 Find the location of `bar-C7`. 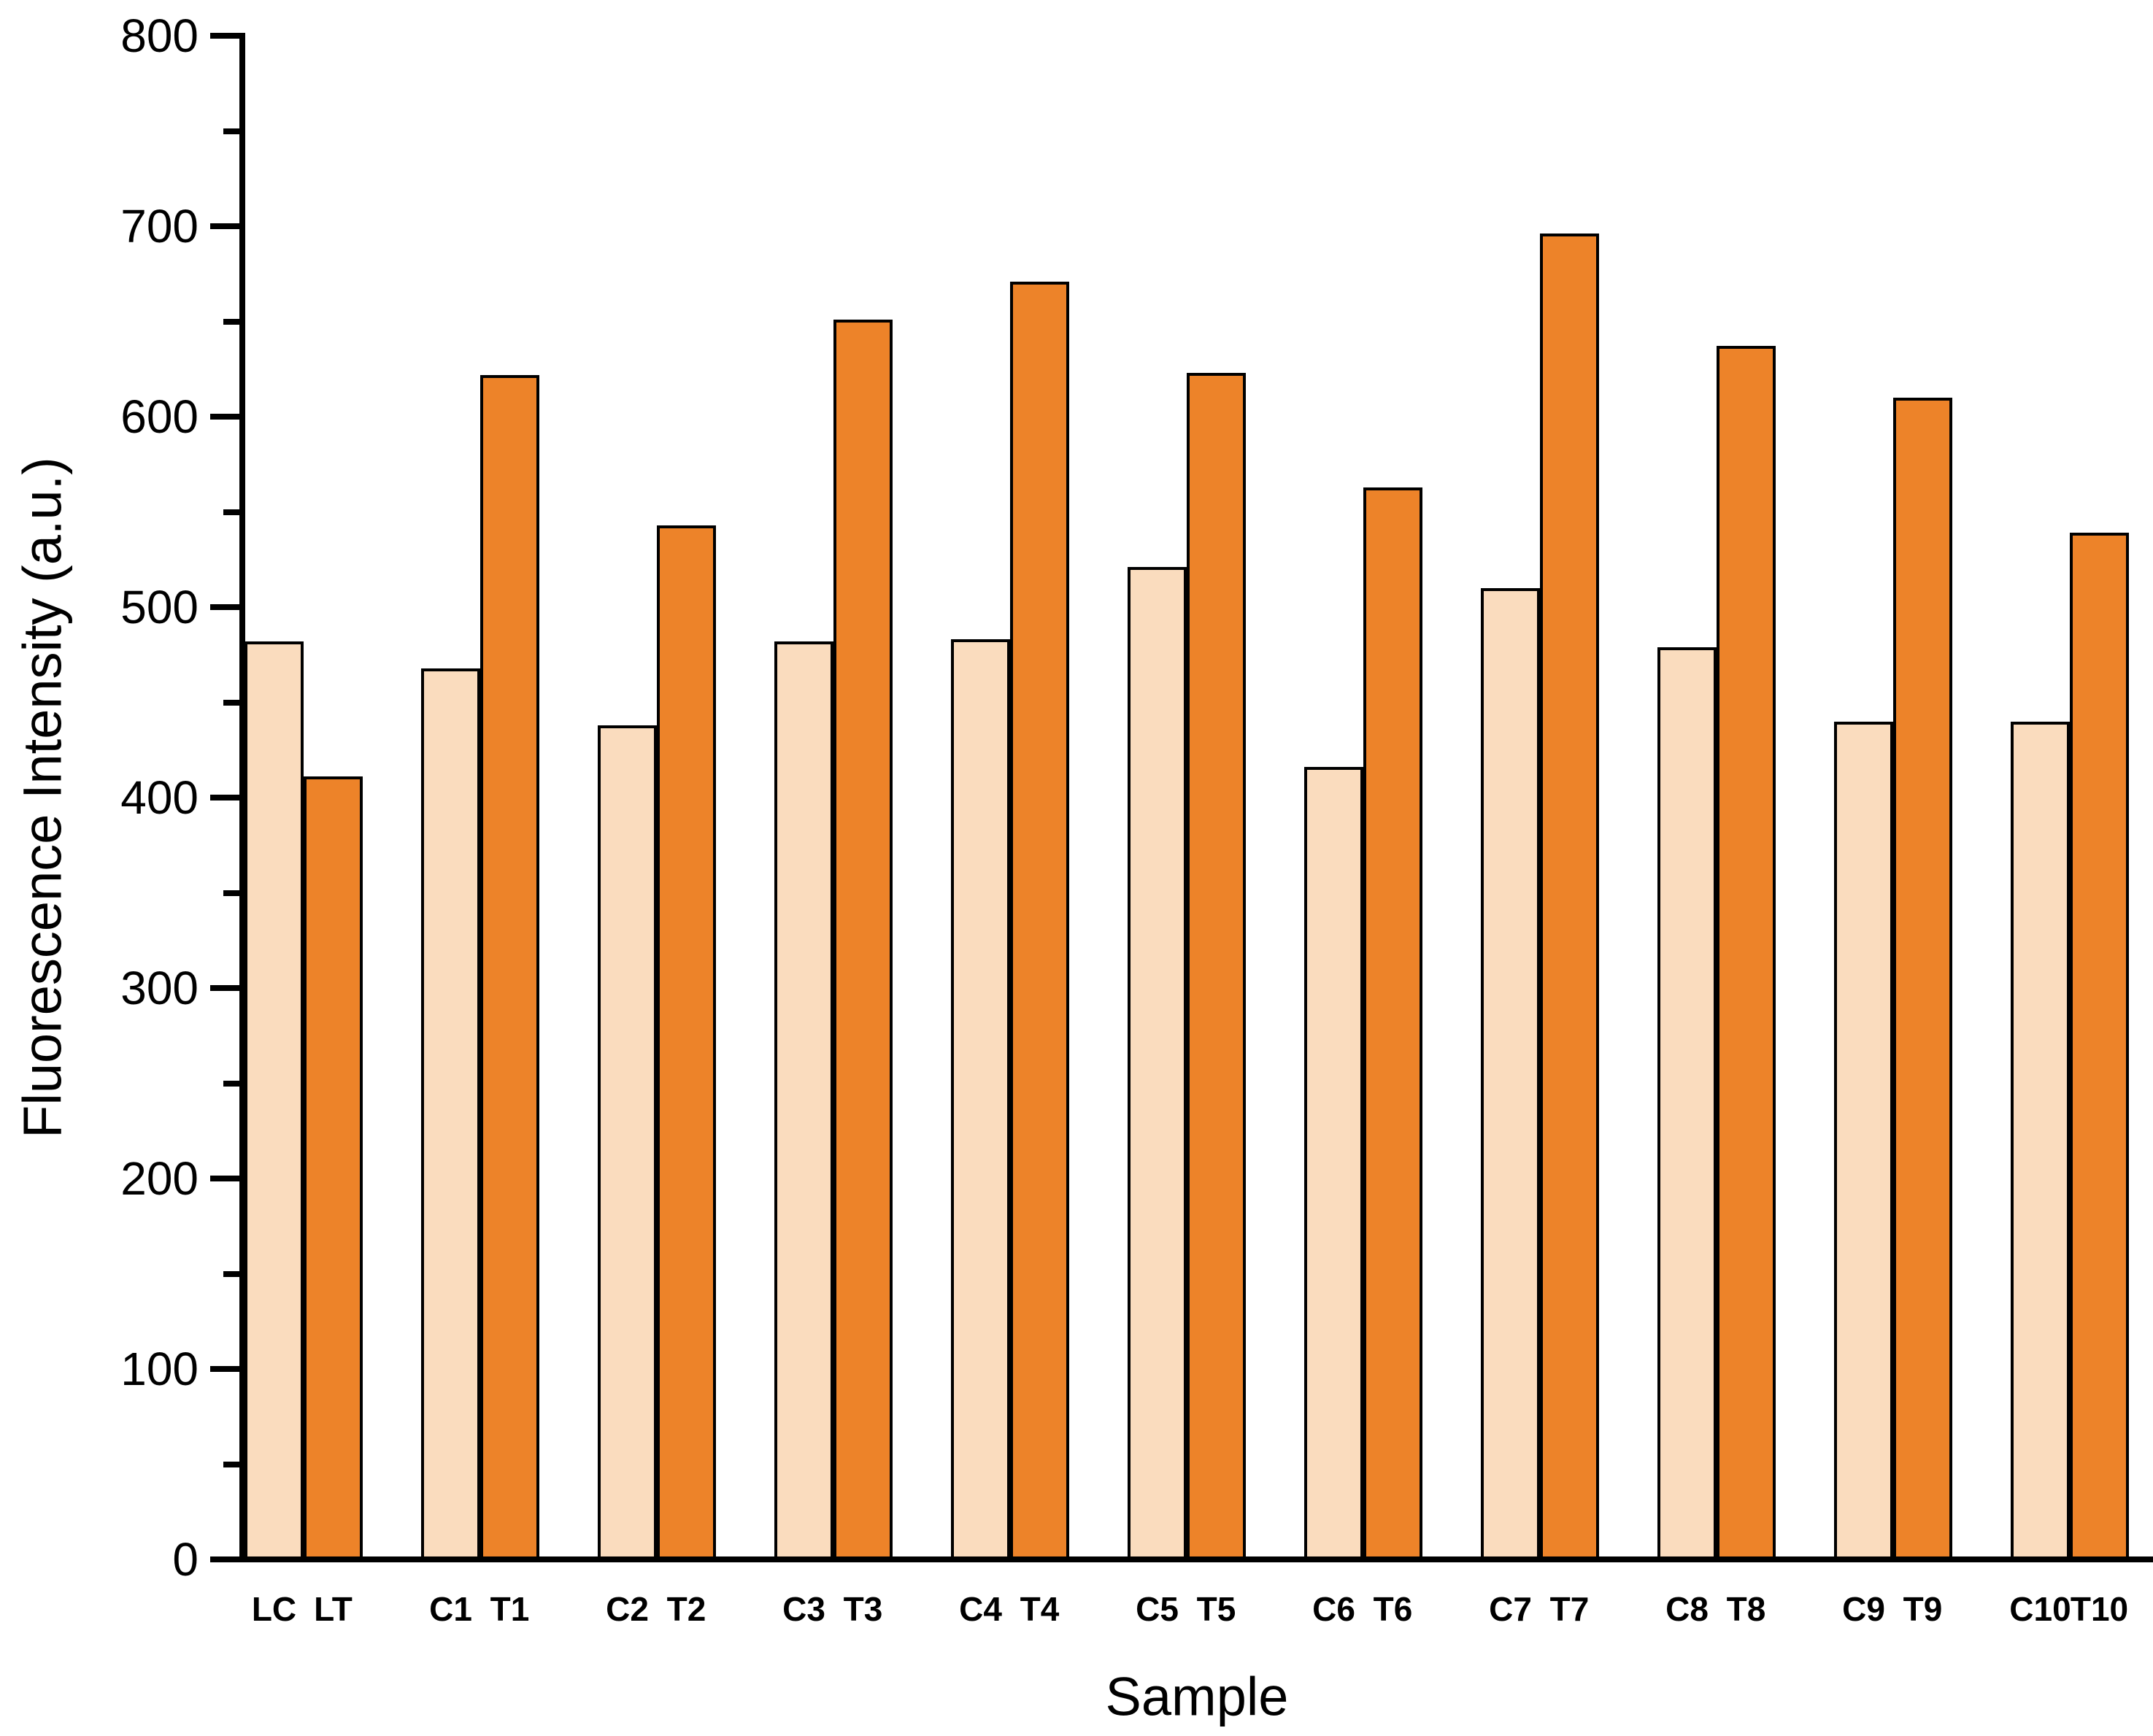

bar-C7 is located at coordinates (1510, 1073).